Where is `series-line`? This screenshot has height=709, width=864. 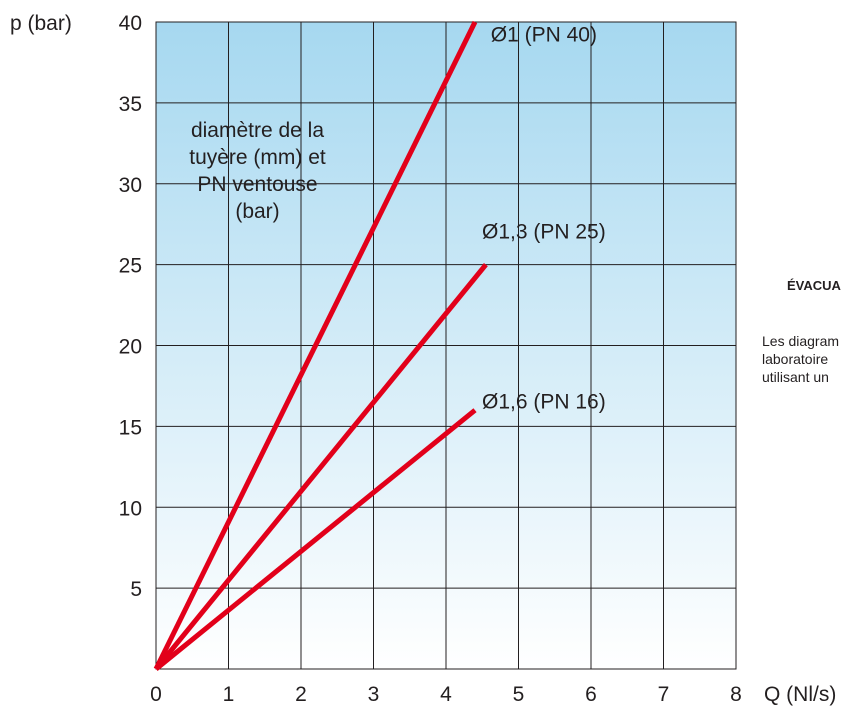
series-line is located at coordinates (315, 539).